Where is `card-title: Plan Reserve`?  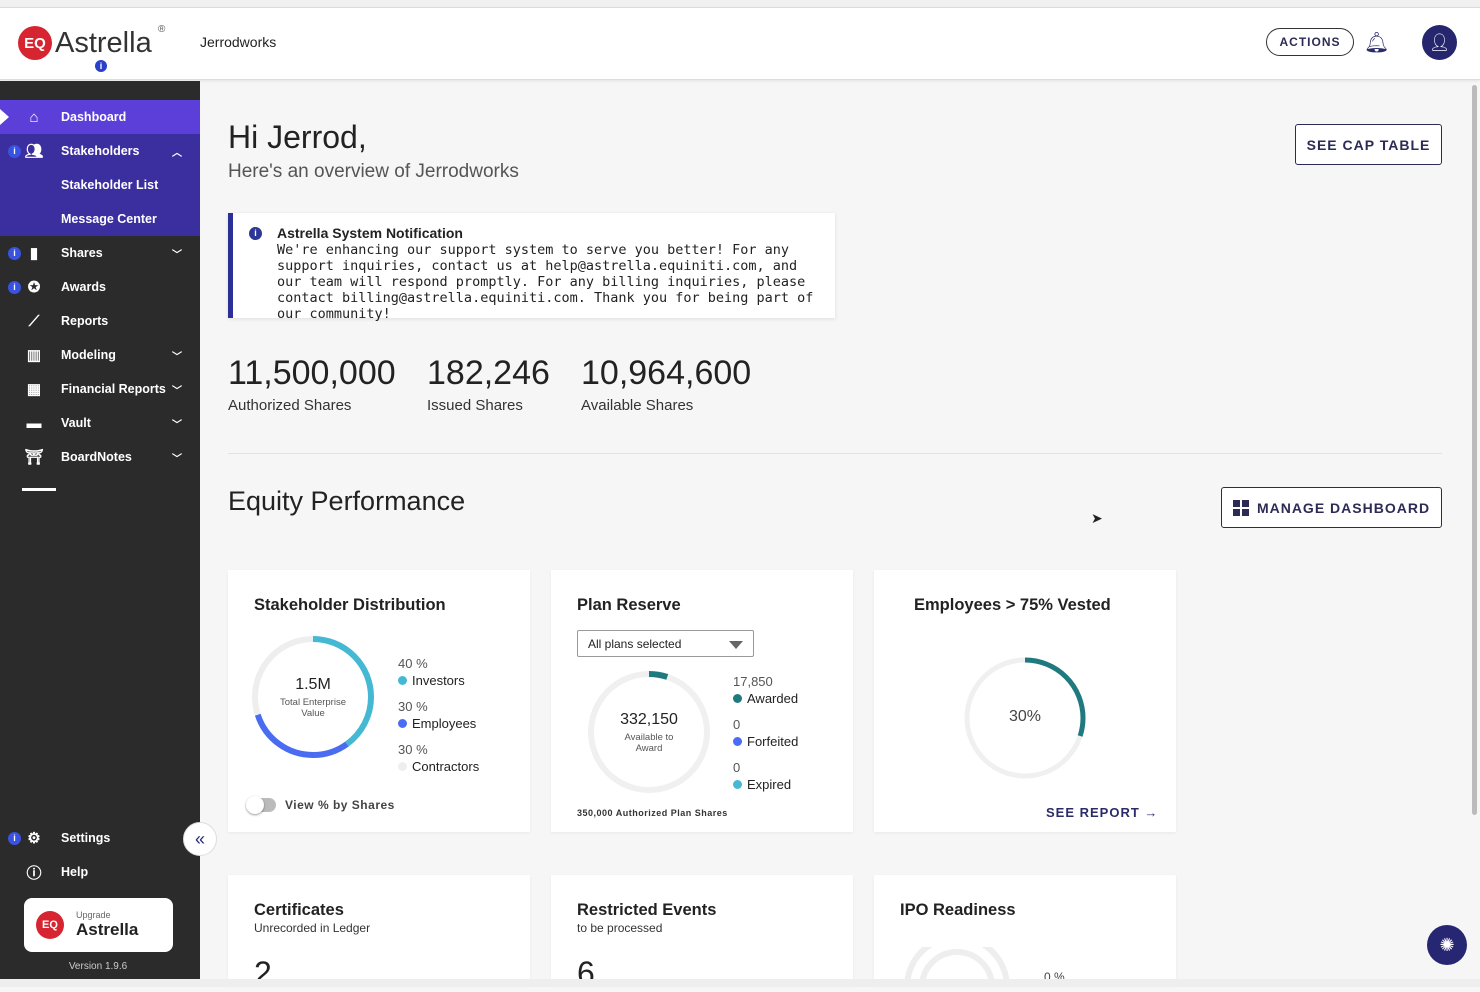 card-title: Plan Reserve is located at coordinates (629, 605).